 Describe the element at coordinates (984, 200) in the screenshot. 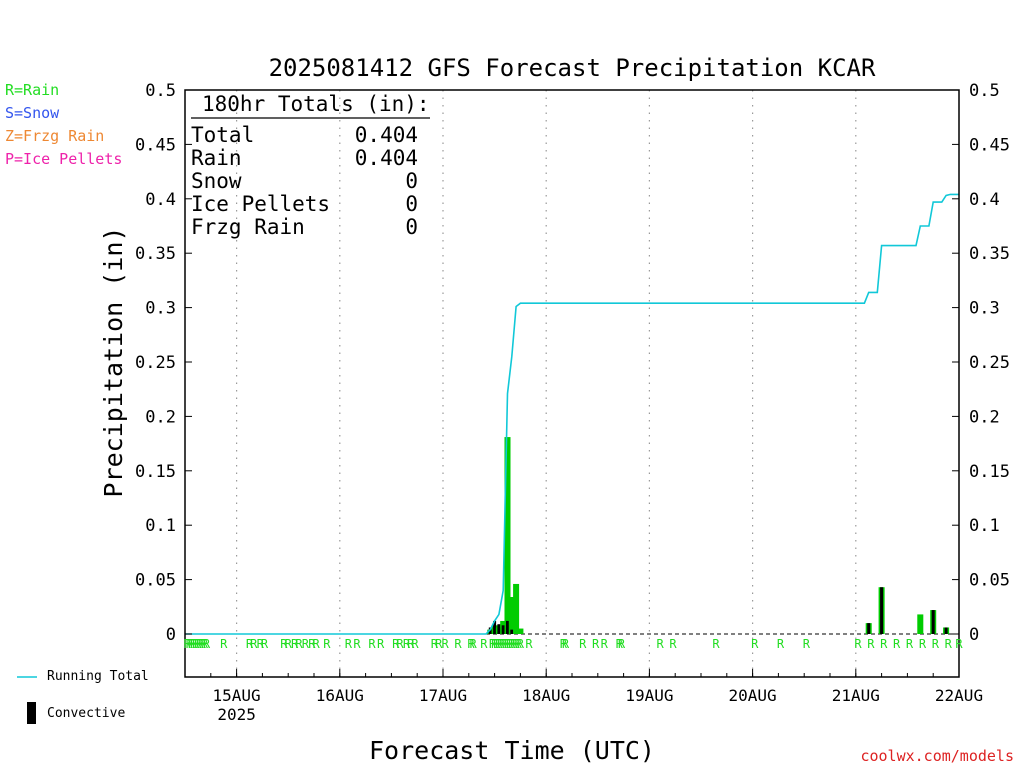

I see `y-tick-label-right: 0.4` at that location.